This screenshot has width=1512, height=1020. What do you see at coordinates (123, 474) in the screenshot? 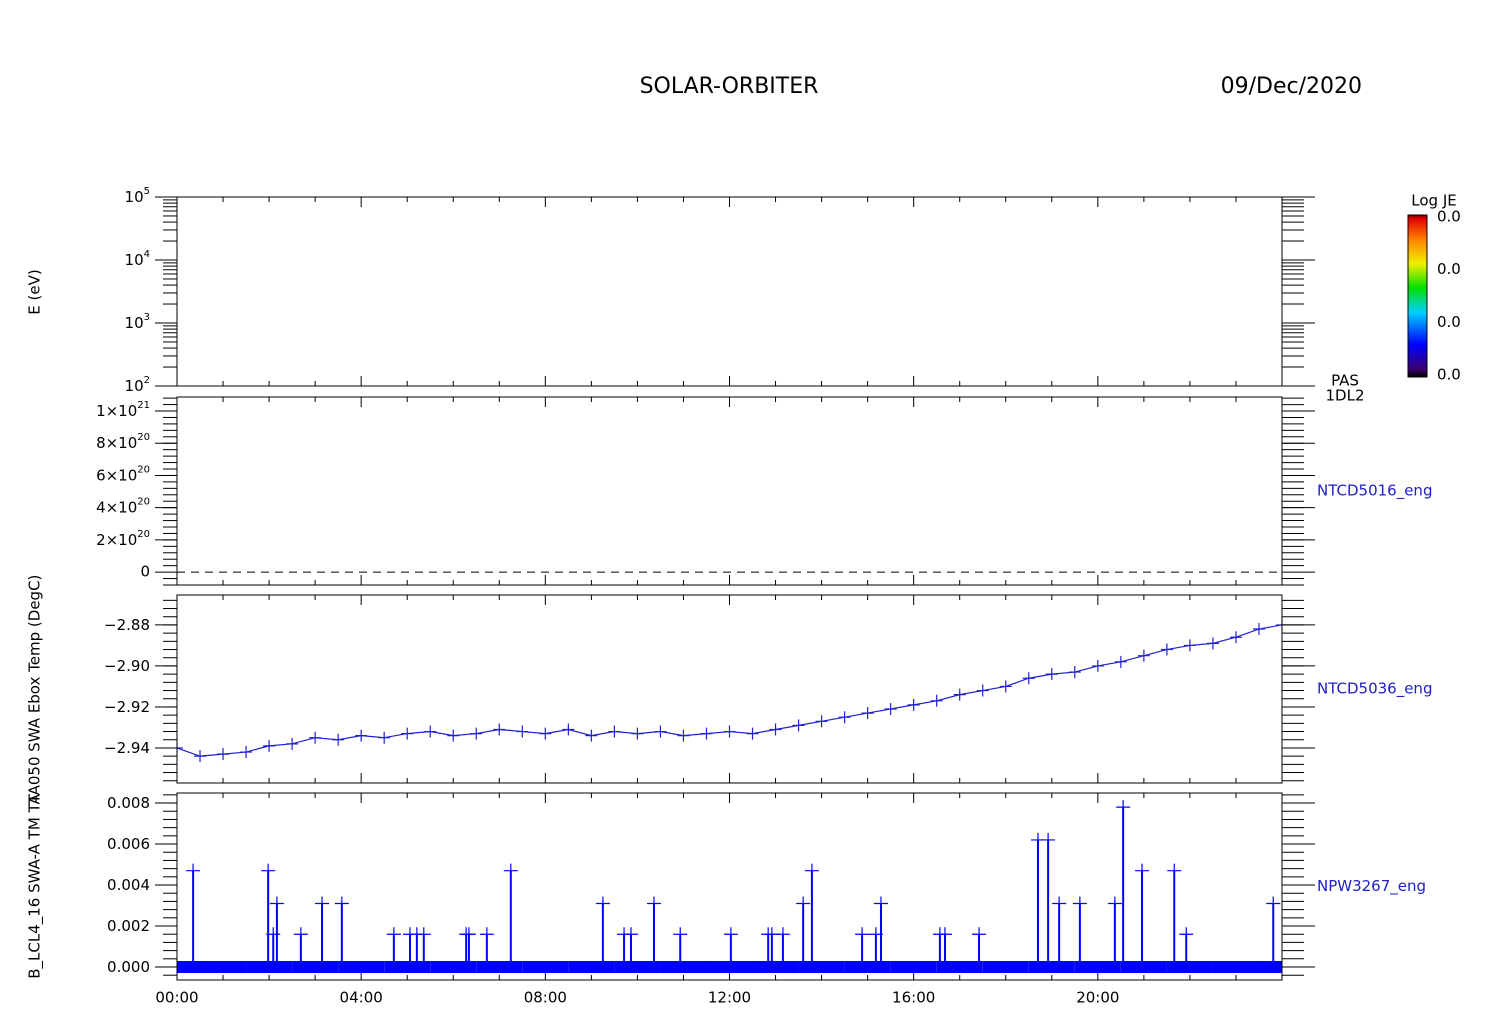
I see `y-tick-label: 6×10²⁰` at bounding box center [123, 474].